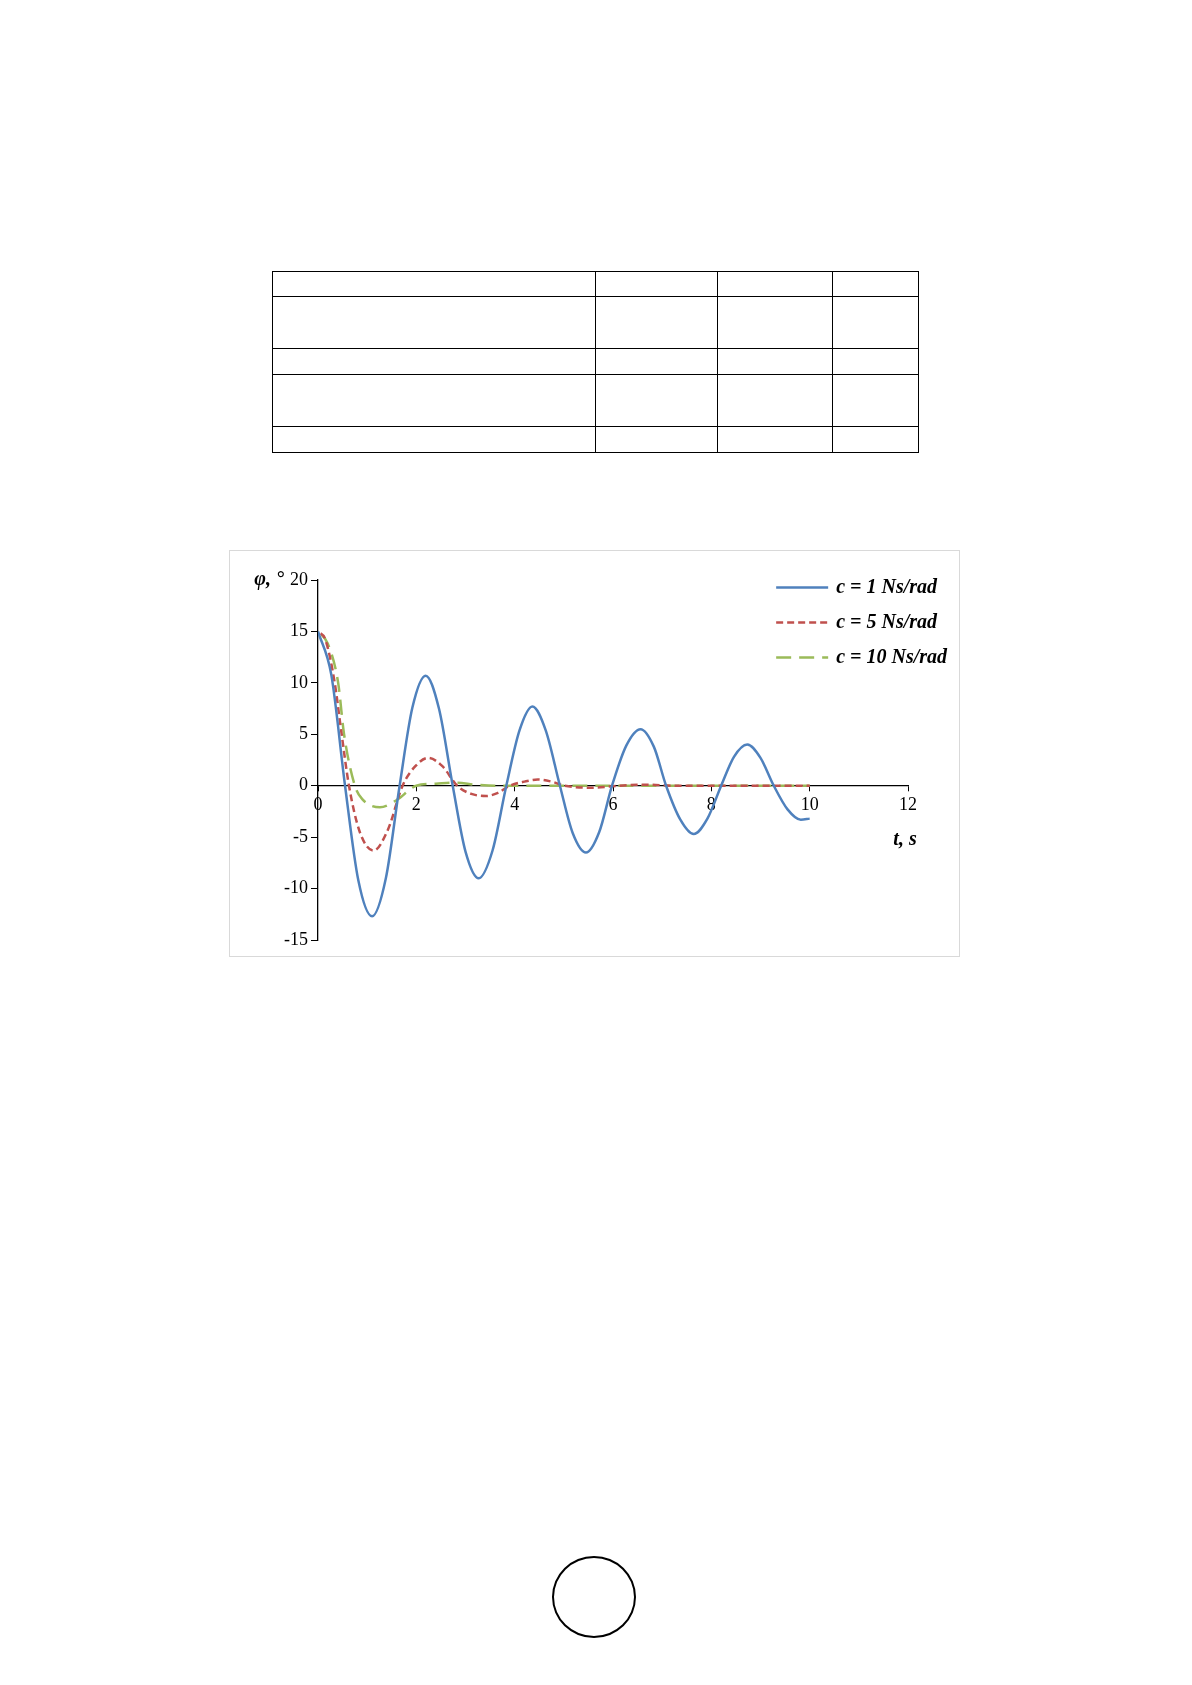 The image size is (1192, 1685). Describe the element at coordinates (296, 887) in the screenshot. I see `y-tick-label: -10` at that location.